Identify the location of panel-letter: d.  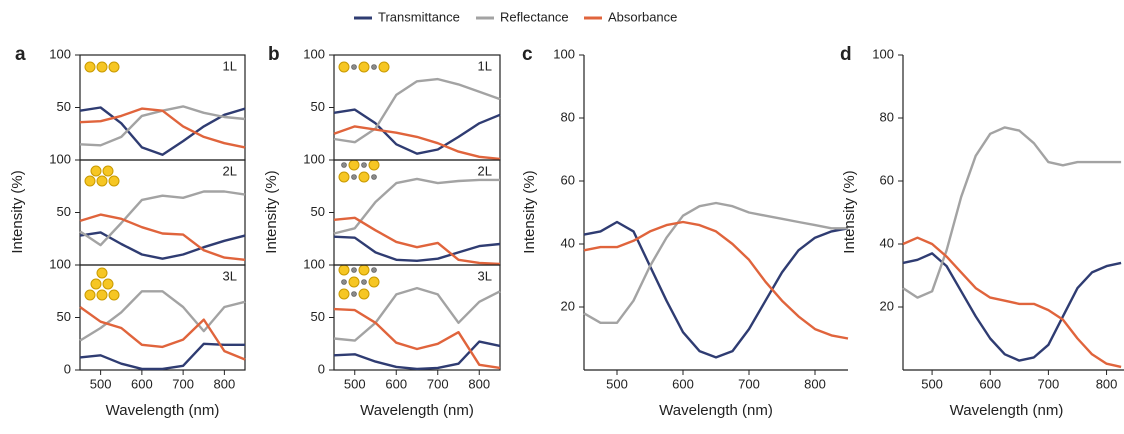
(846, 54).